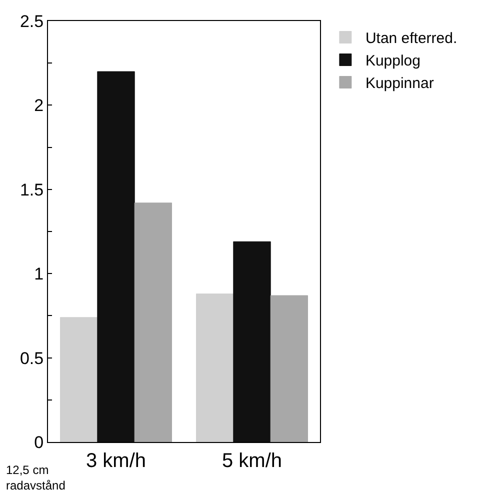 This screenshot has height=496, width=483. I want to click on text: 12,5 cm radavstånd, so click(36, 478).